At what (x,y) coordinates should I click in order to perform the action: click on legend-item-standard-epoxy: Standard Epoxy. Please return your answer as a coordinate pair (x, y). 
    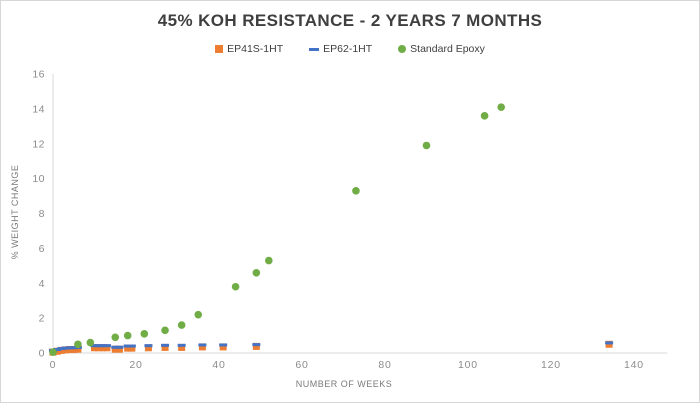
    Looking at the image, I should click on (441, 49).